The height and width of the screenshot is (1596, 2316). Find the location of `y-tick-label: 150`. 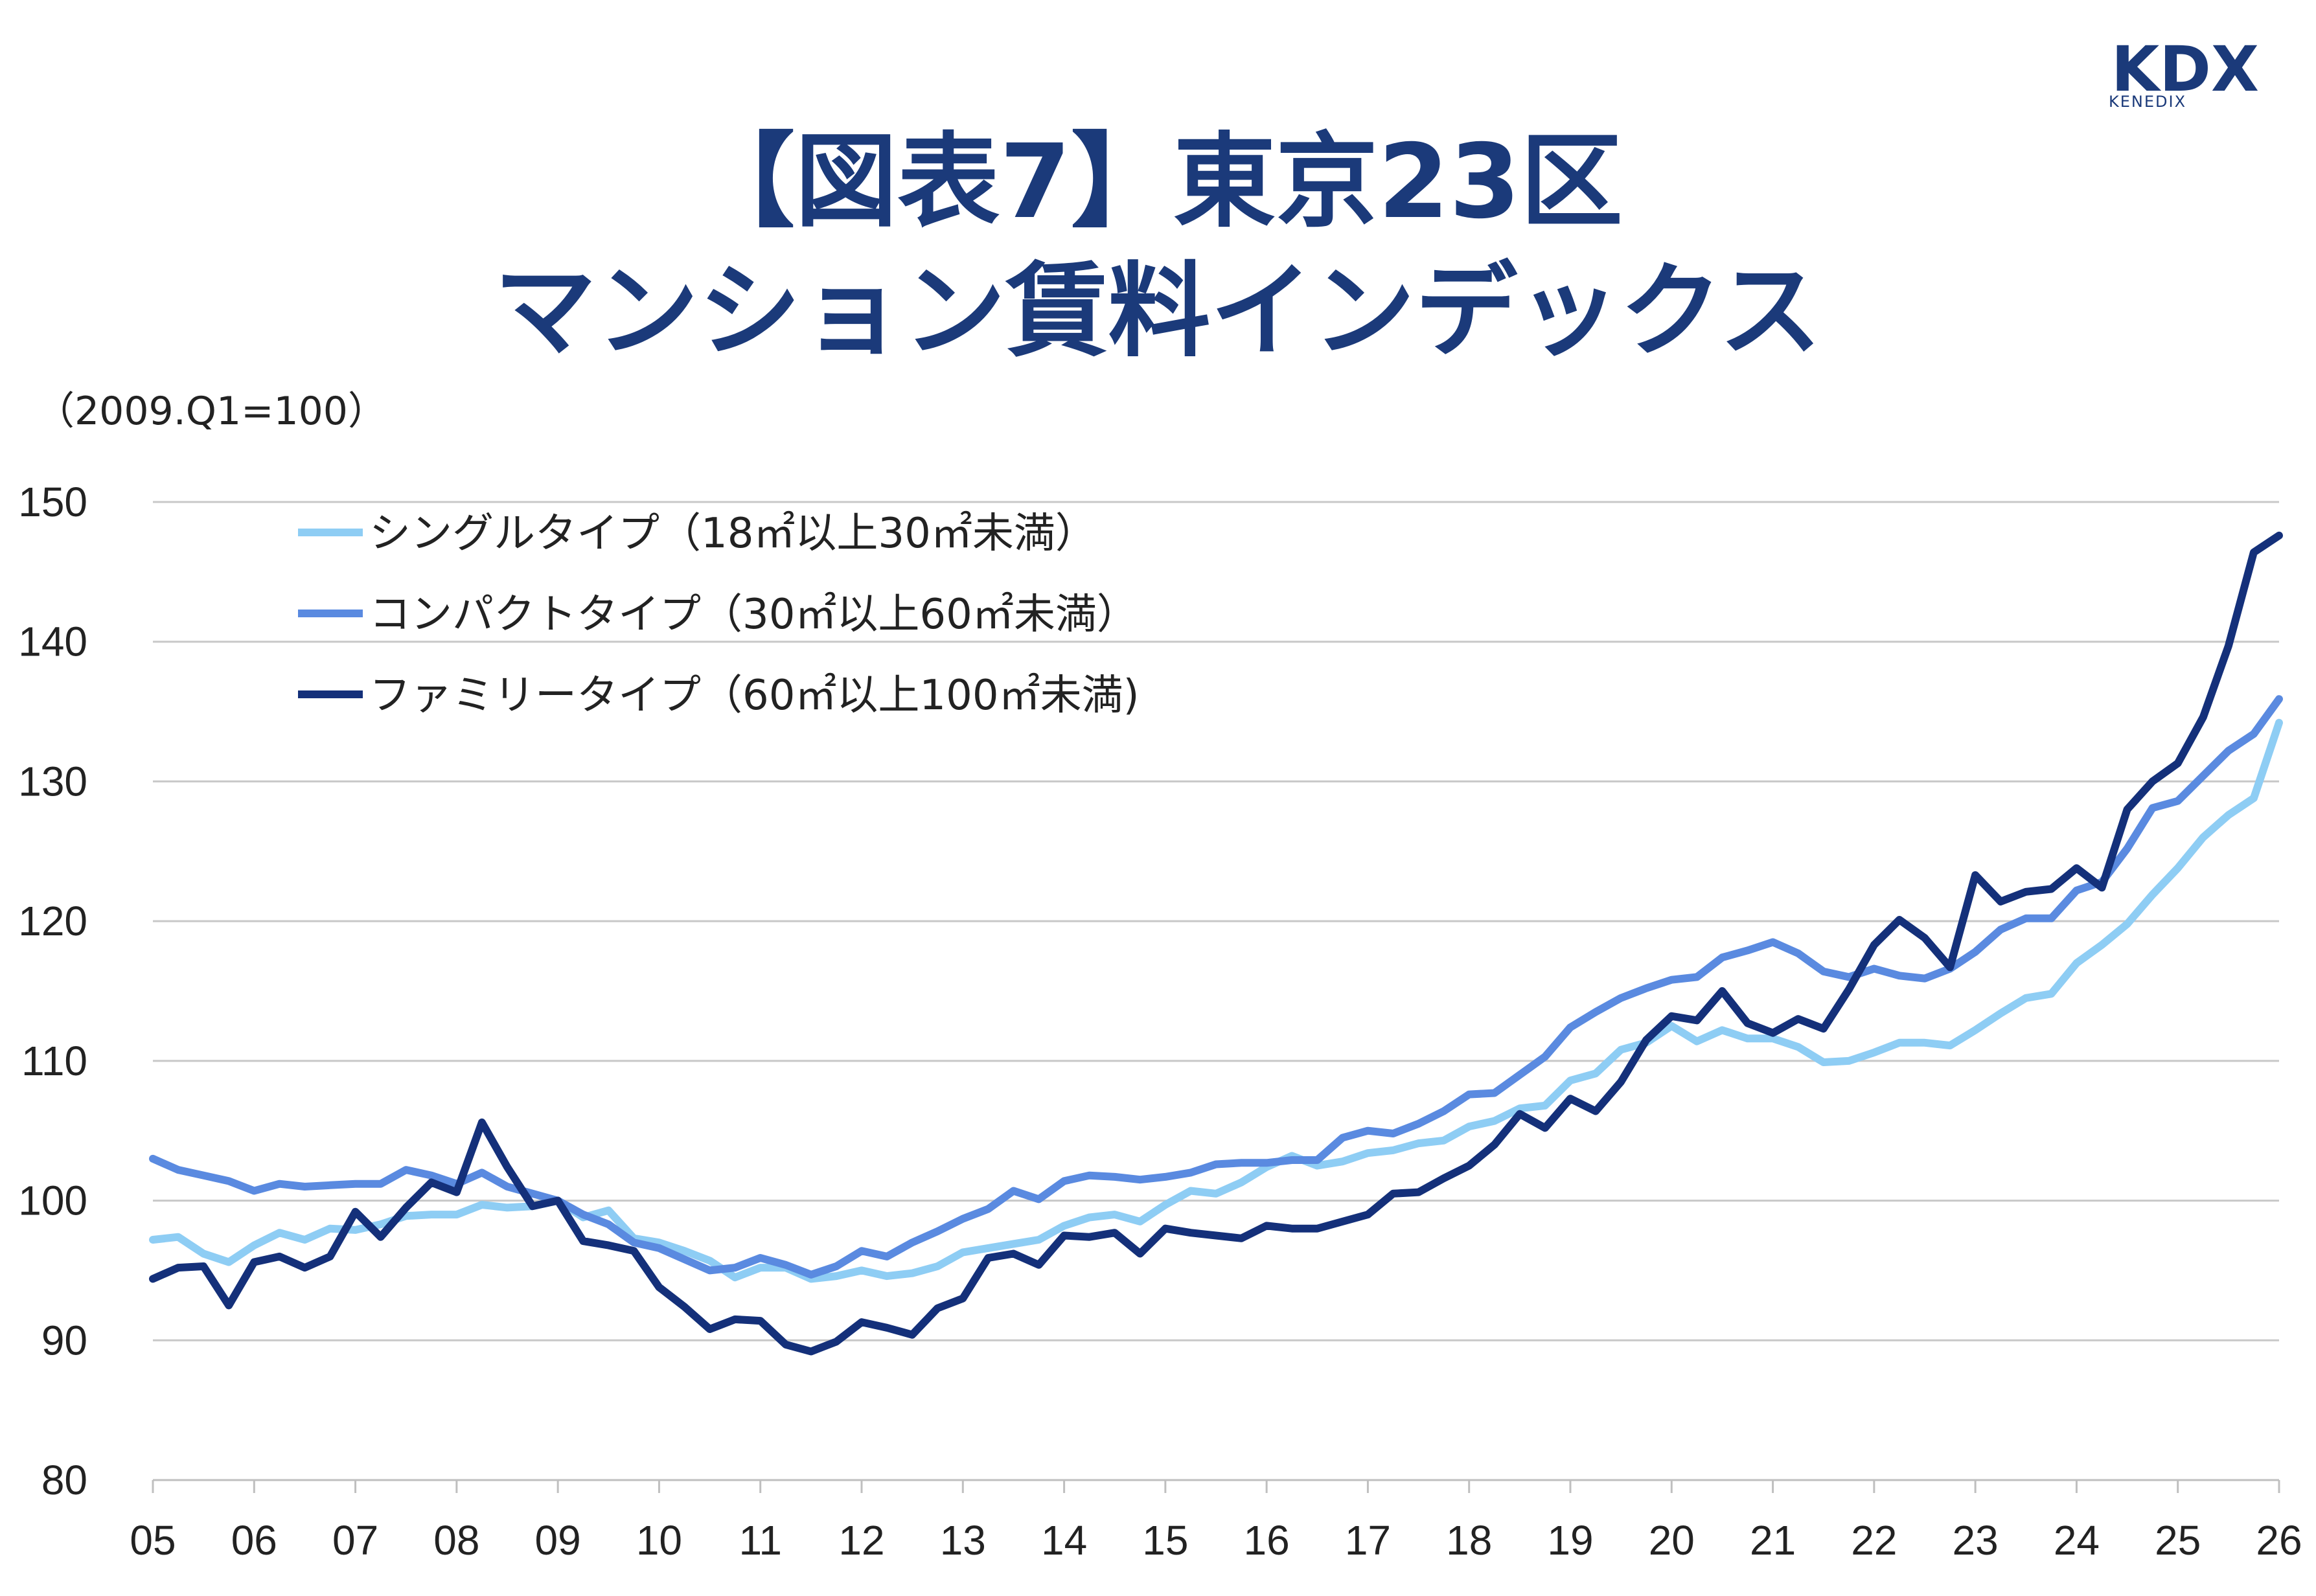

y-tick-label: 150 is located at coordinates (52, 502).